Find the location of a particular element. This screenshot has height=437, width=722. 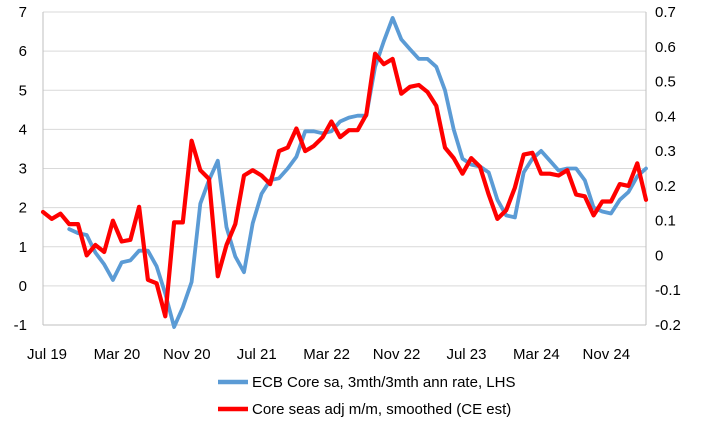

y-right-tick-label: 0.7 is located at coordinates (665, 12).